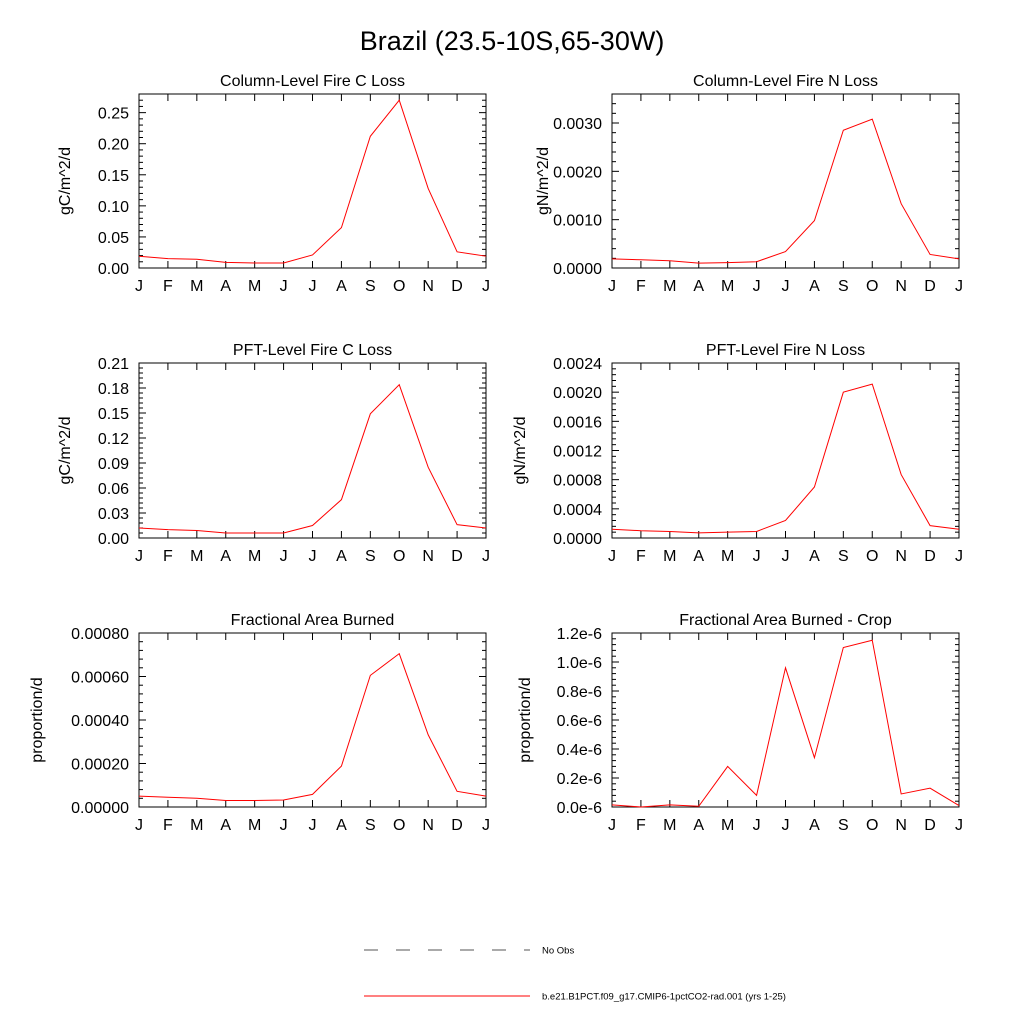  What do you see at coordinates (100, 678) in the screenshot?
I see `y-tick-label: 0.00060` at bounding box center [100, 678].